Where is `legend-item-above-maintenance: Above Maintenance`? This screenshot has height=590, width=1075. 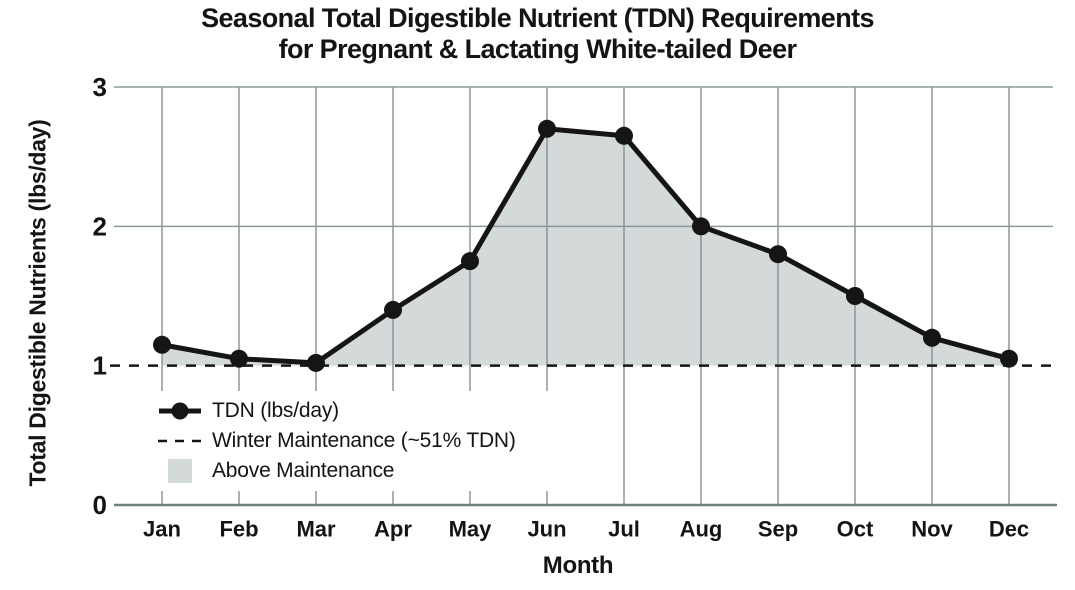 legend-item-above-maintenance: Above Maintenance is located at coordinates (353, 471).